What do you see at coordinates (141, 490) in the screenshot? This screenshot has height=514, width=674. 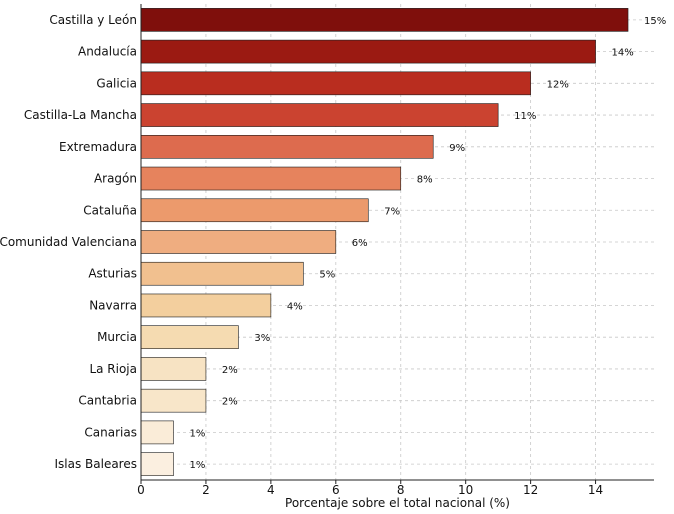 I see `x-tick-label: 0` at bounding box center [141, 490].